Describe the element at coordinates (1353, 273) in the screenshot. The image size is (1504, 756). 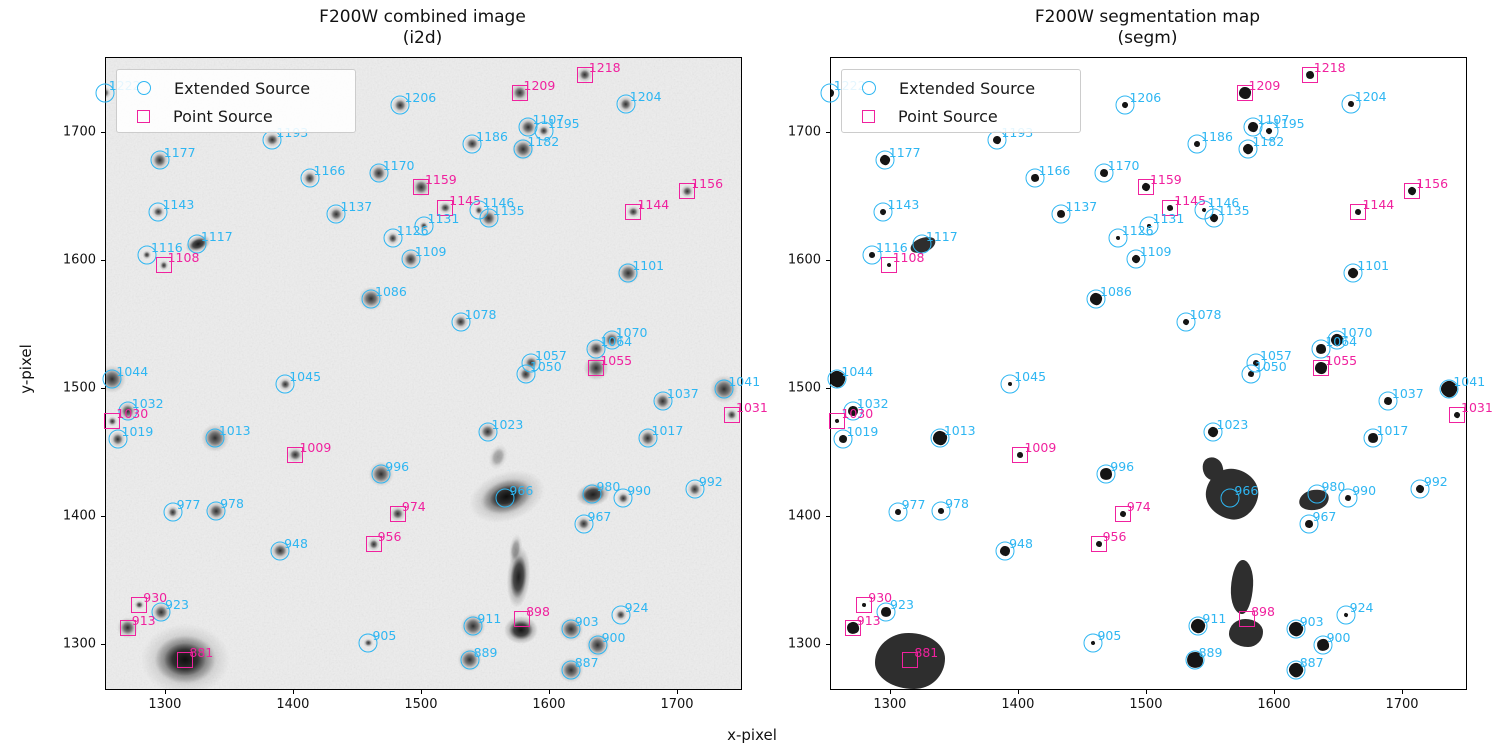
I see `source-1101-marker` at that location.